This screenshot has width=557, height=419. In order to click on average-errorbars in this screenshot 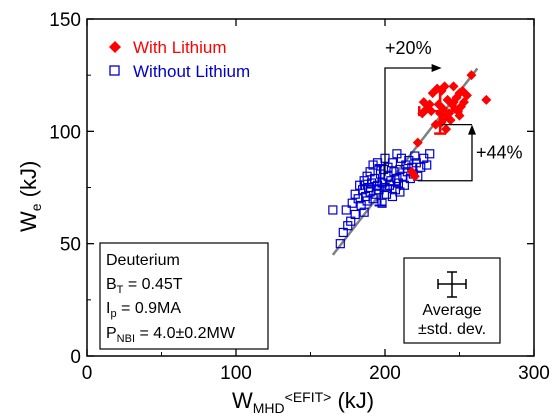, I will do `click(411, 147)`.